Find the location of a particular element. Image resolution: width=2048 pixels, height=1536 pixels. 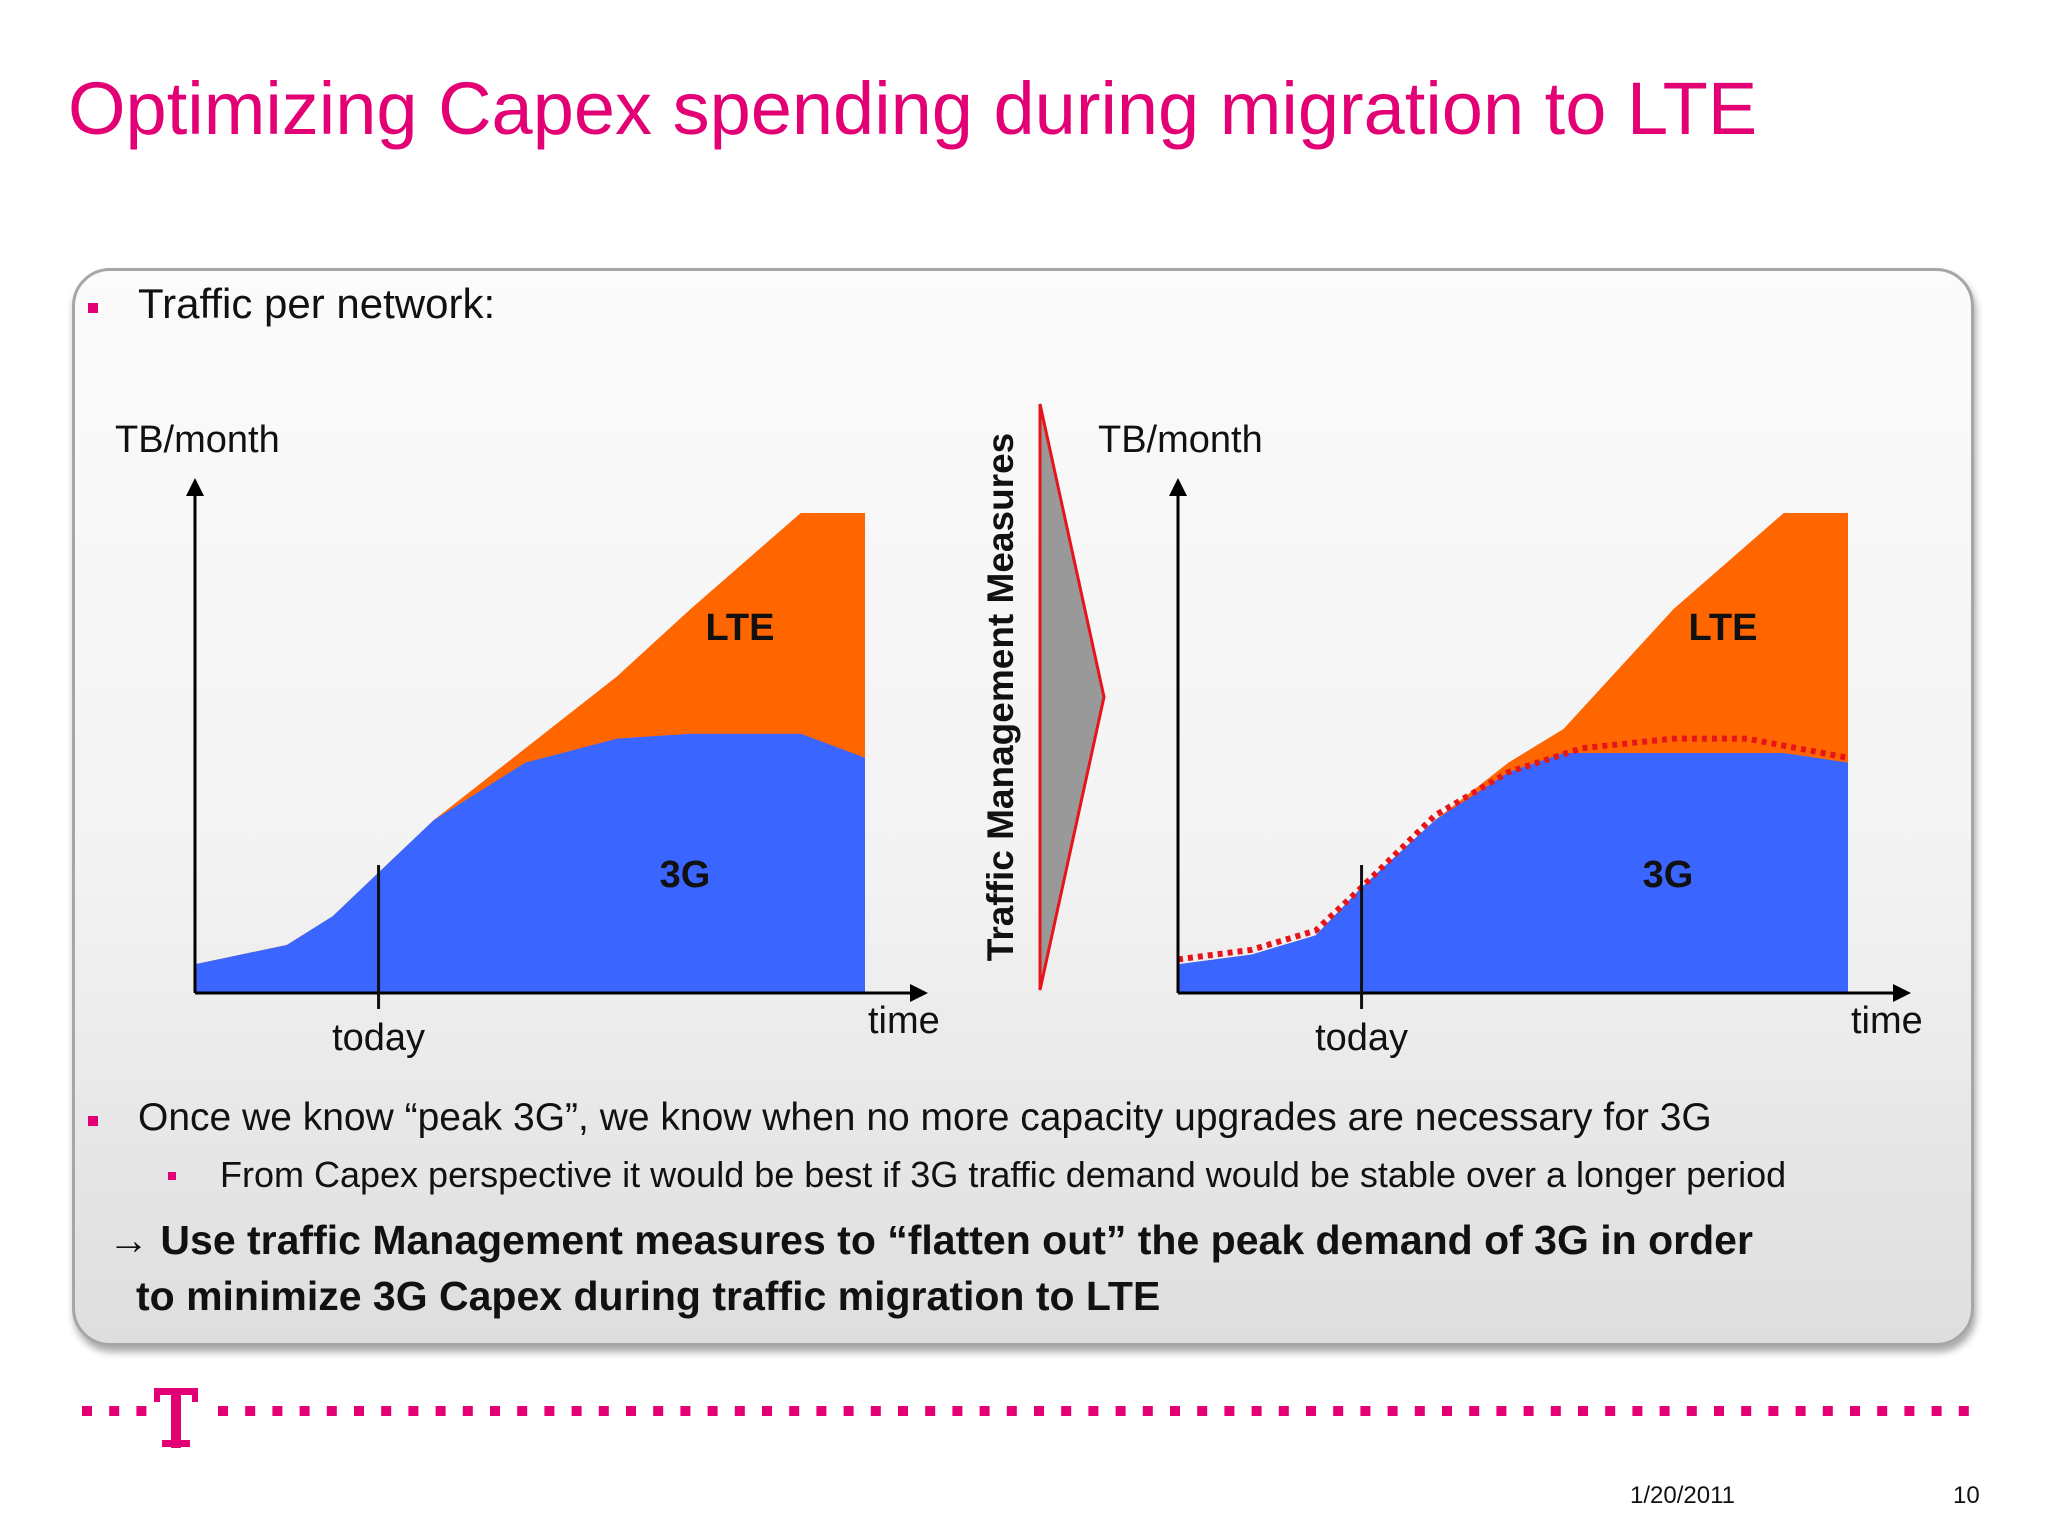

footer-date: 1/20/2011 is located at coordinates (1682, 1495).